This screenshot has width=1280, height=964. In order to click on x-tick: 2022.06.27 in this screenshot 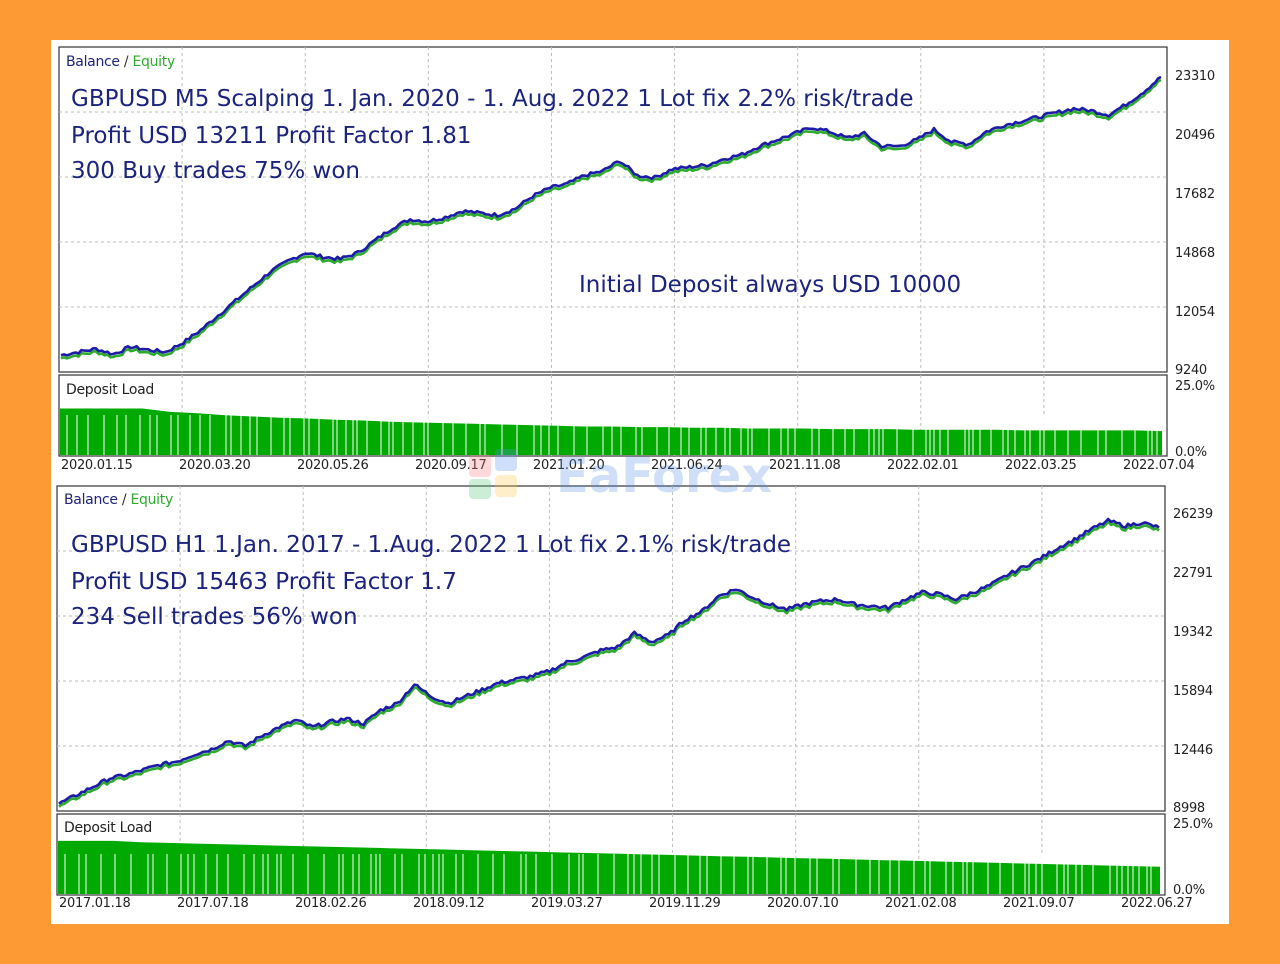, I will do `click(1157, 903)`.